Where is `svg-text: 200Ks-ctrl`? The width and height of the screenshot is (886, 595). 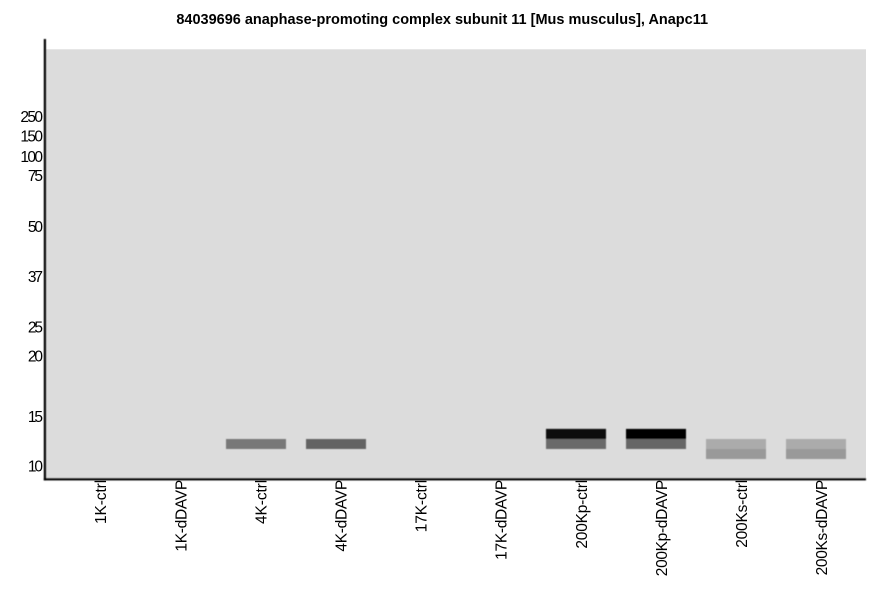 svg-text: 200Ks-ctrl is located at coordinates (742, 514).